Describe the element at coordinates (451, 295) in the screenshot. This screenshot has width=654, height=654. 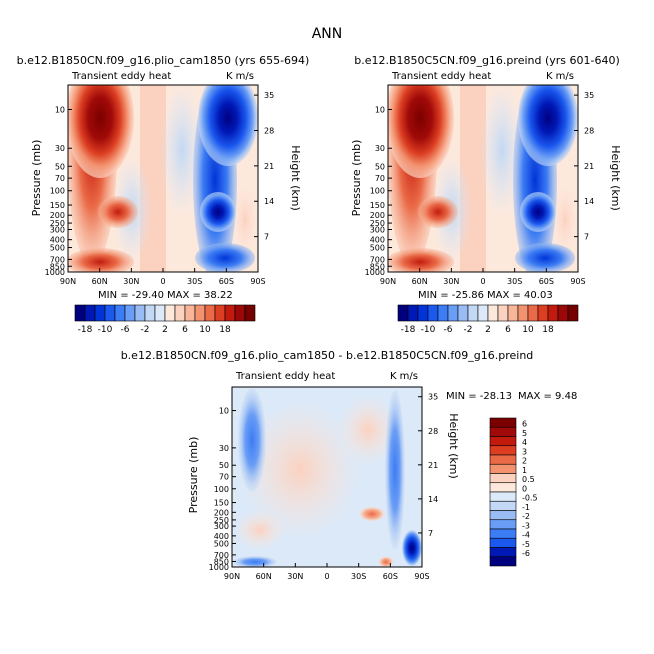
I see `min-label: MIN = -25.86` at that location.